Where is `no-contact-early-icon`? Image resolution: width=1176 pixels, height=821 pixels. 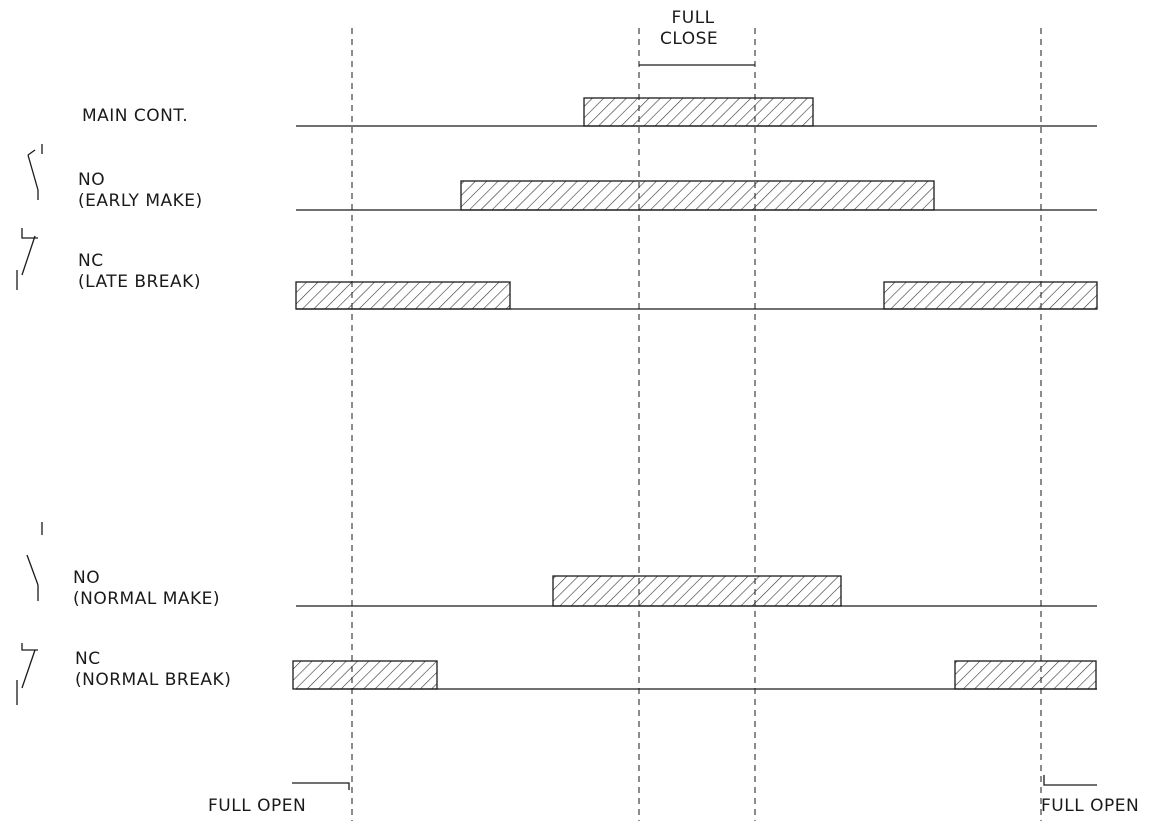 no-contact-early-icon is located at coordinates (35, 172).